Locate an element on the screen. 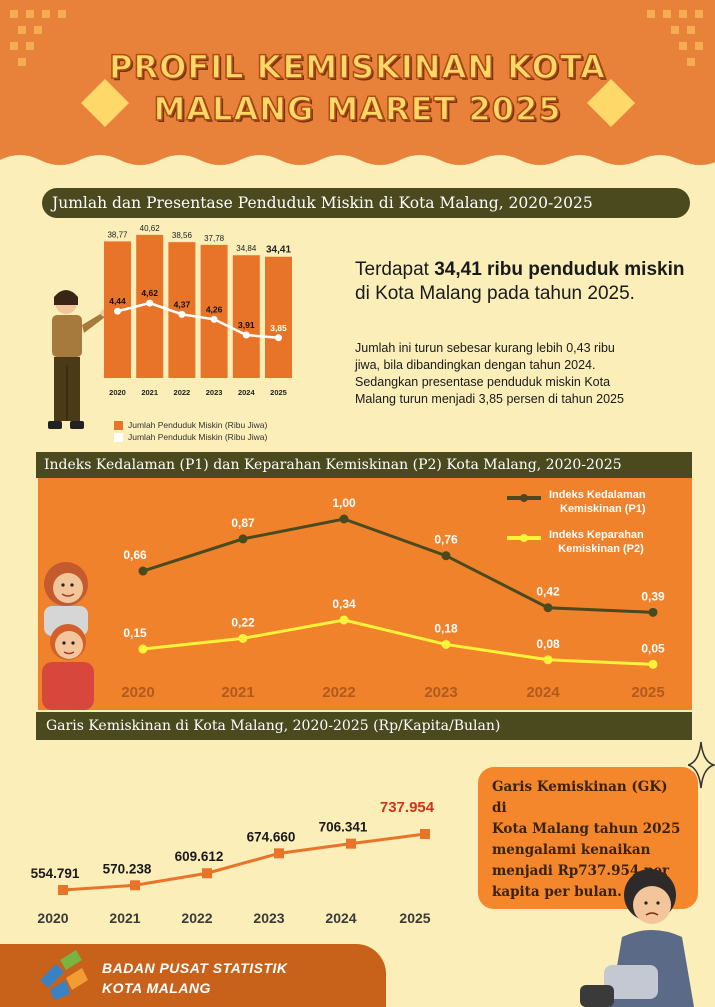  bps-logo-icon is located at coordinates (64, 975).